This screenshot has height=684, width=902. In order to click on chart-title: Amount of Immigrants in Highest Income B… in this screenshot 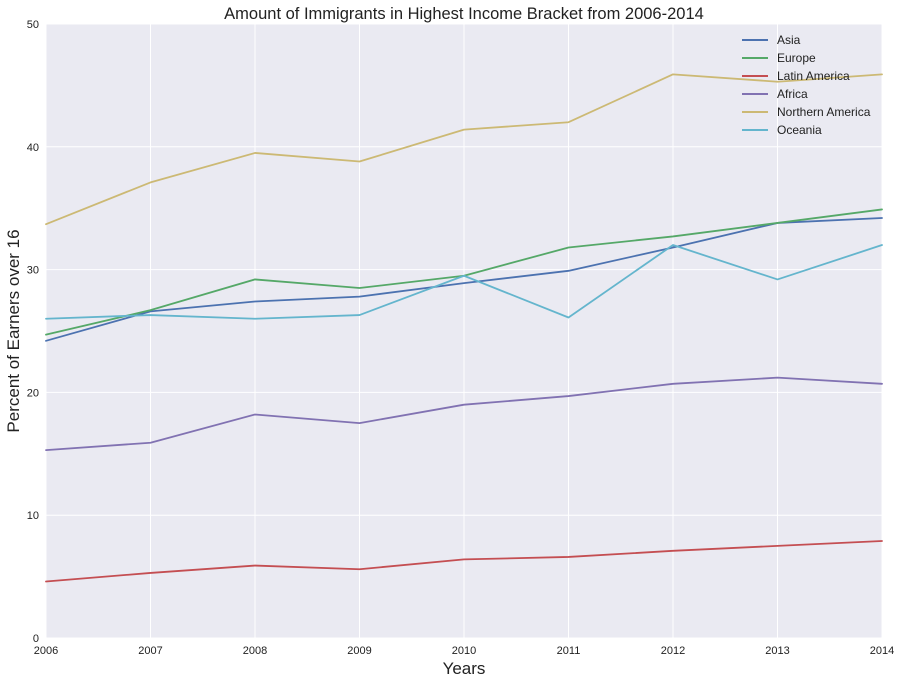, I will do `click(464, 14)`.